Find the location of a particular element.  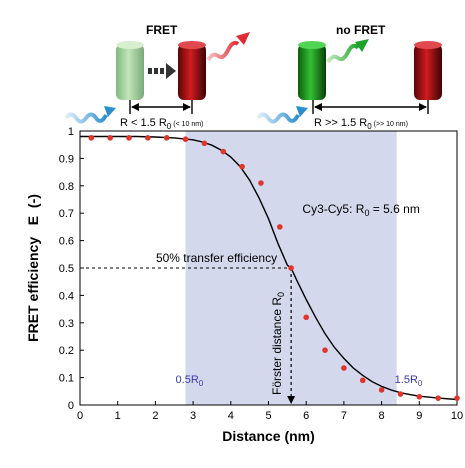

y-tick-label: 1 is located at coordinates (71, 132).